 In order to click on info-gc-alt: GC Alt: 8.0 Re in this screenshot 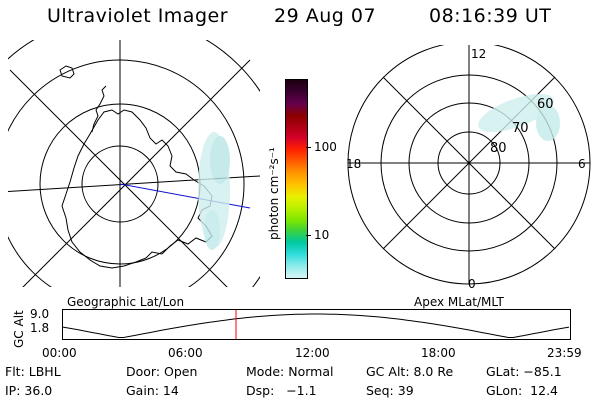, I will do `click(410, 371)`.